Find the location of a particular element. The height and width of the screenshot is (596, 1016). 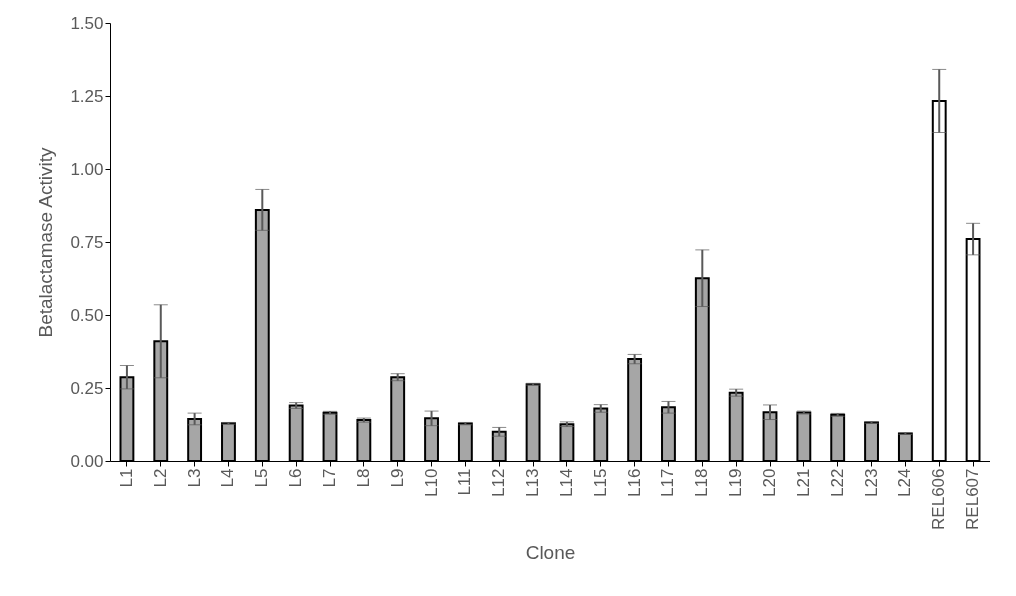

y-tick-label: 0.50 is located at coordinates (87, 315).